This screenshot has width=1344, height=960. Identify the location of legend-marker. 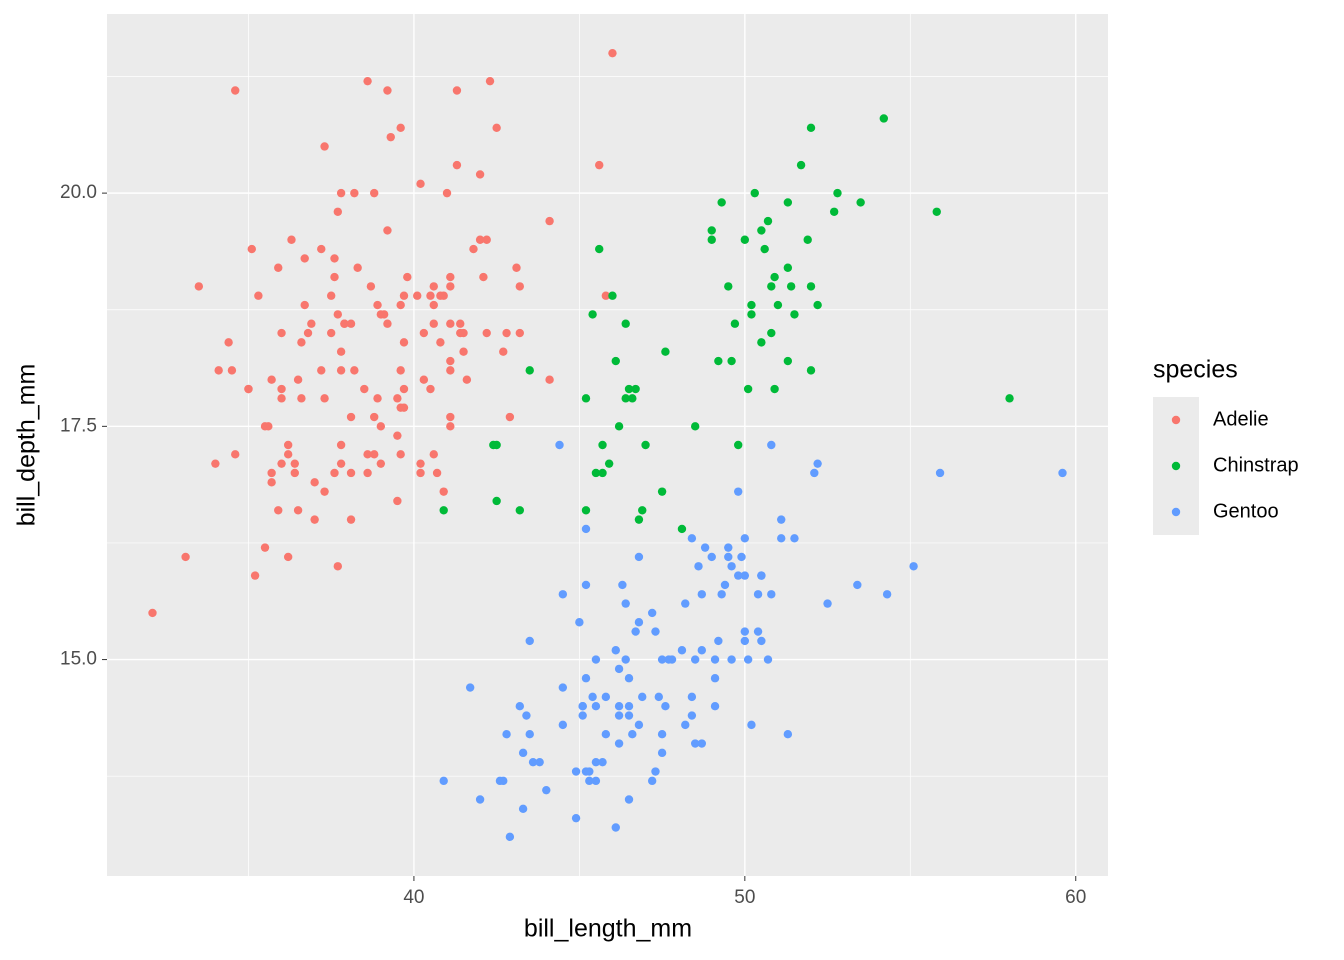
(1176, 466).